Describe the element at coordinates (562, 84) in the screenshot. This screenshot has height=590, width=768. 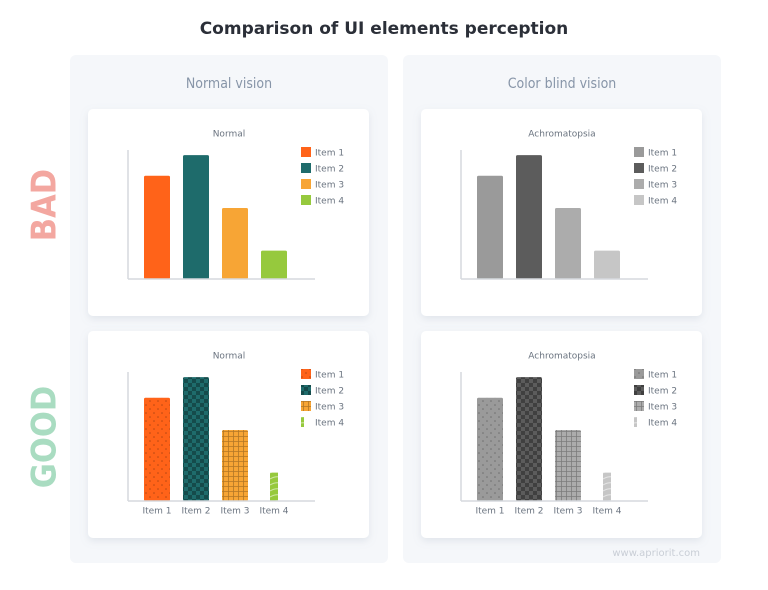
I see `column-heading: Color blind vision` at that location.